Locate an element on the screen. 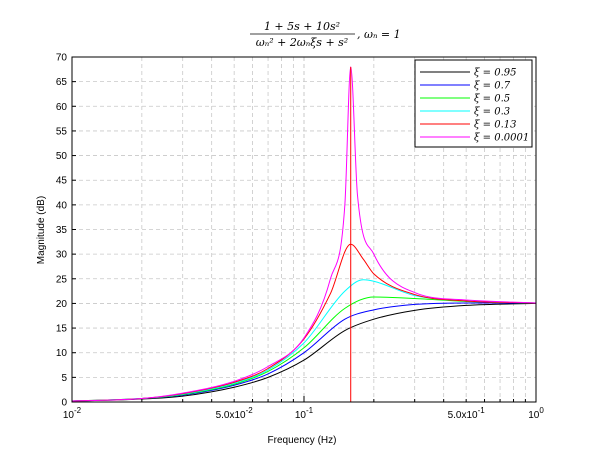 The height and width of the screenshot is (465, 610). y-tick-label: 30 is located at coordinates (62, 255).